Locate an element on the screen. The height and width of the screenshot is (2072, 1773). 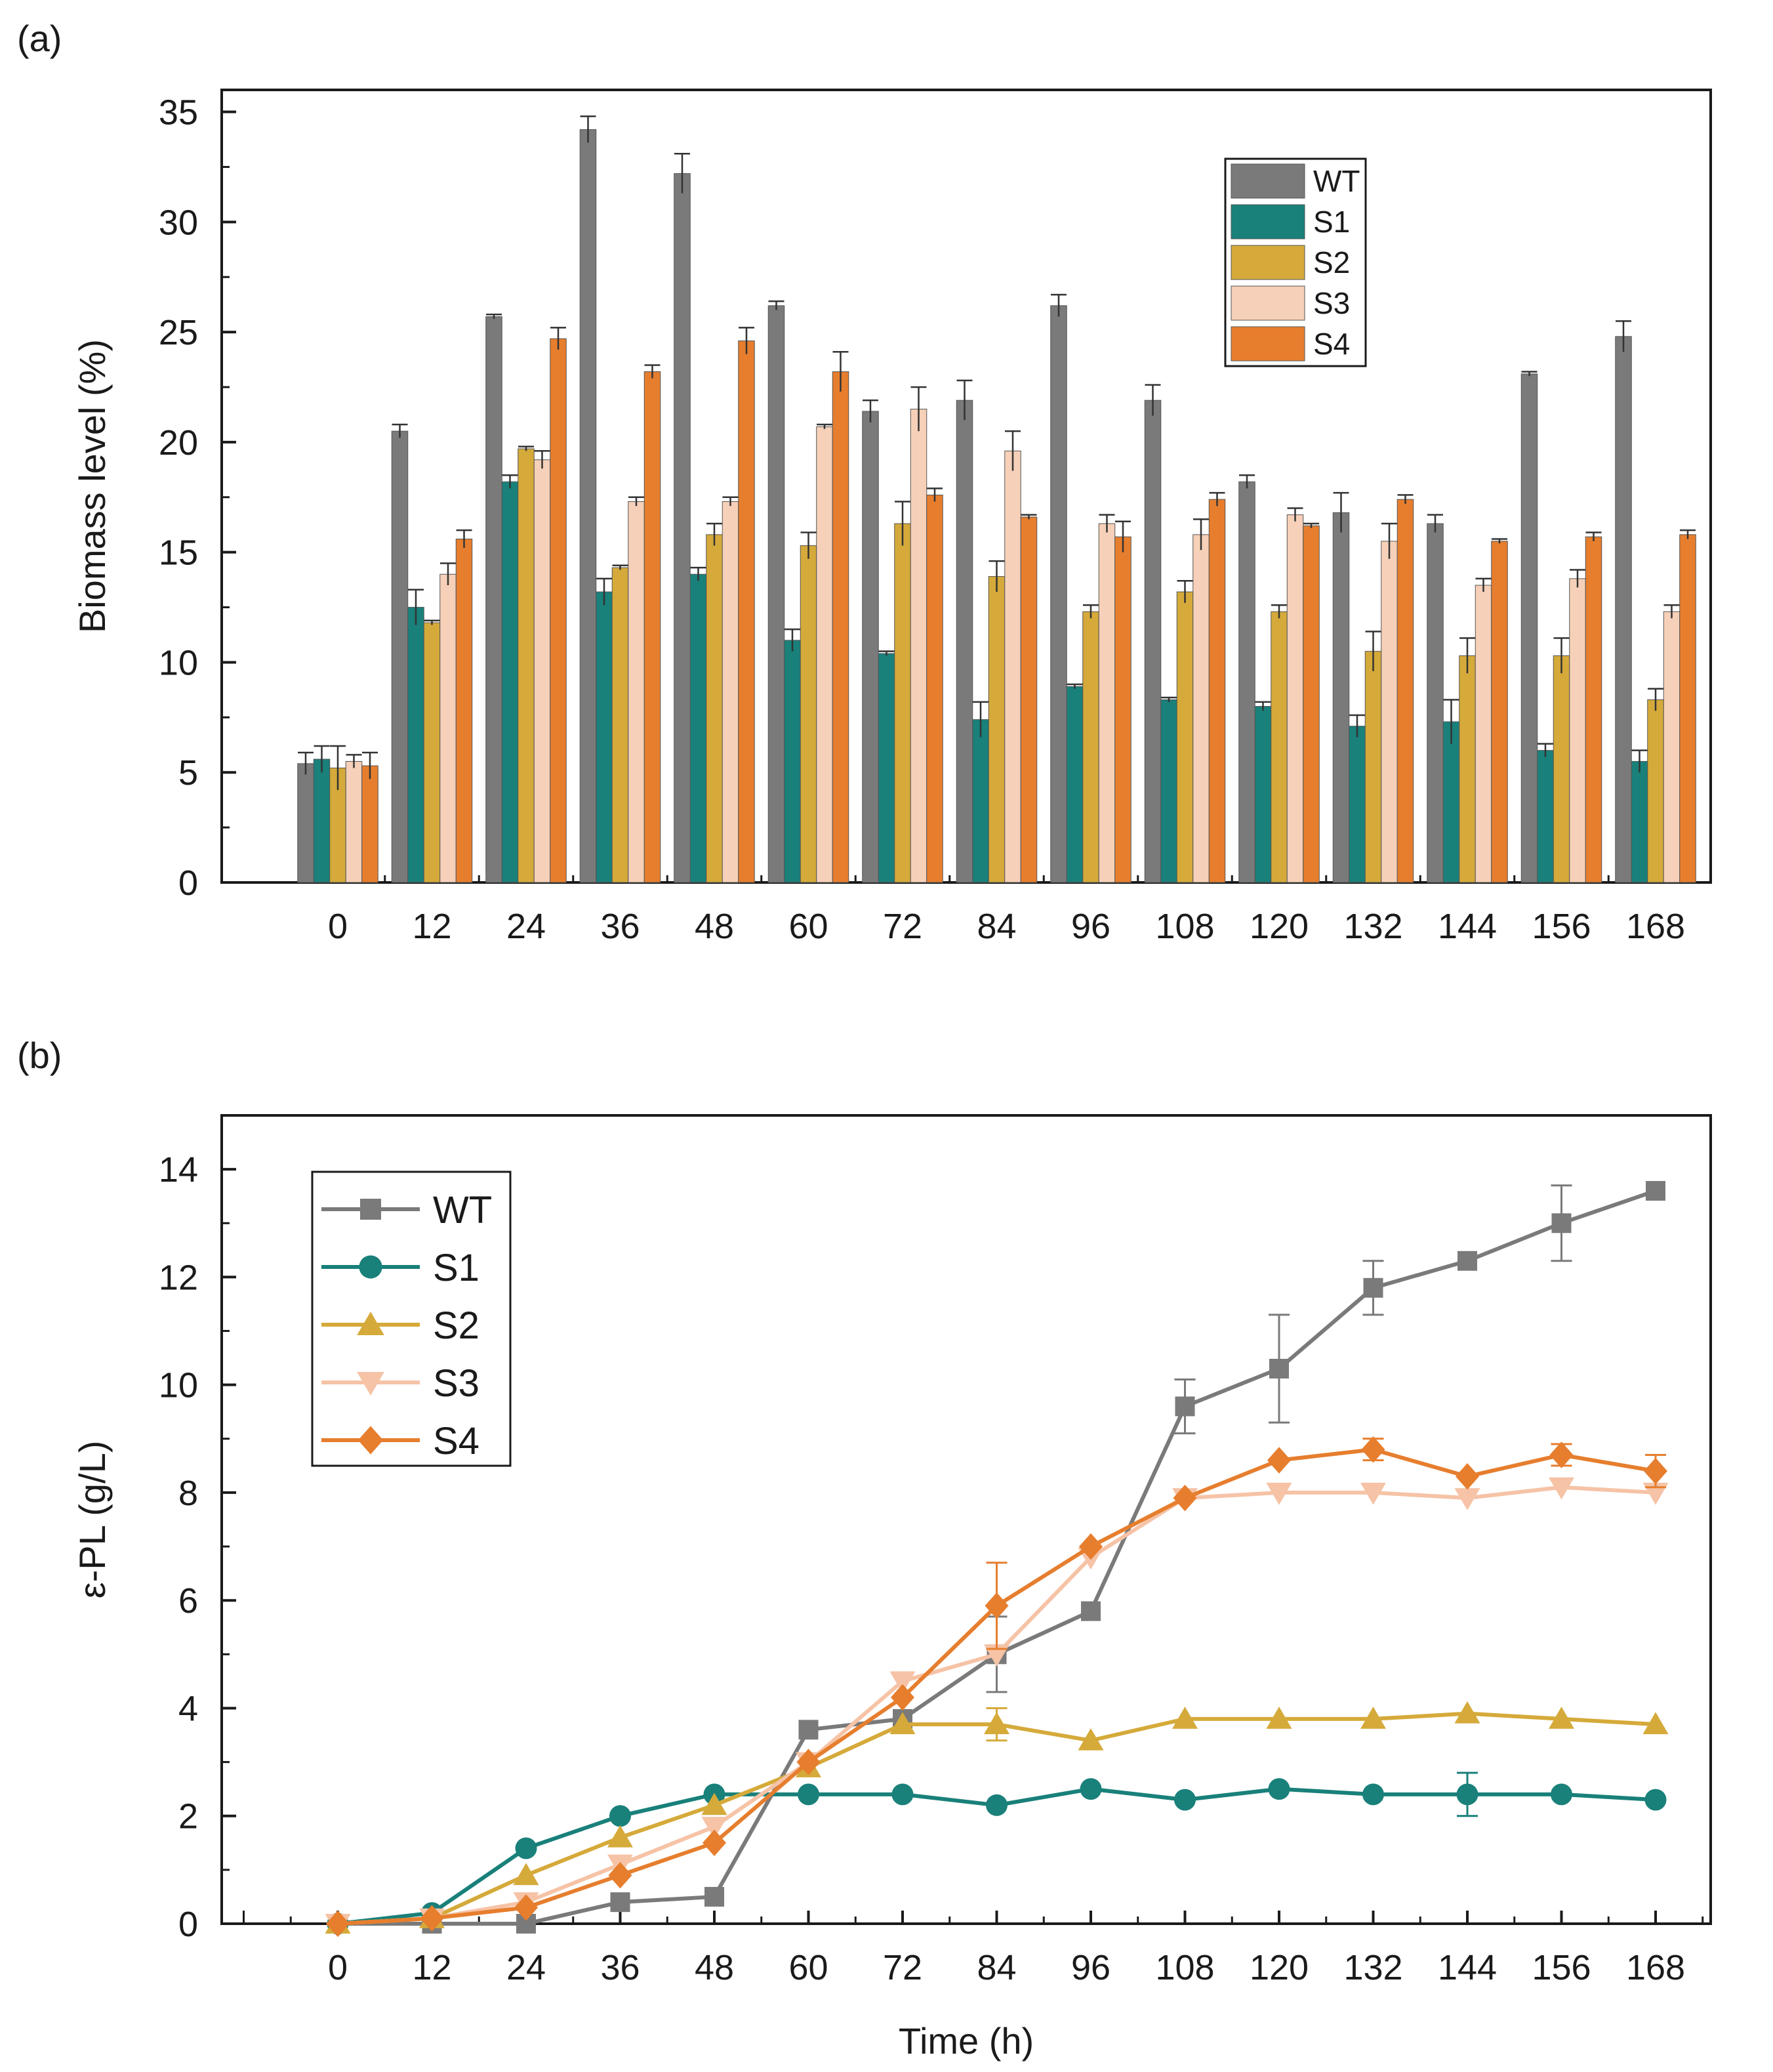
legend-label-s3: S3 is located at coordinates (456, 1383).